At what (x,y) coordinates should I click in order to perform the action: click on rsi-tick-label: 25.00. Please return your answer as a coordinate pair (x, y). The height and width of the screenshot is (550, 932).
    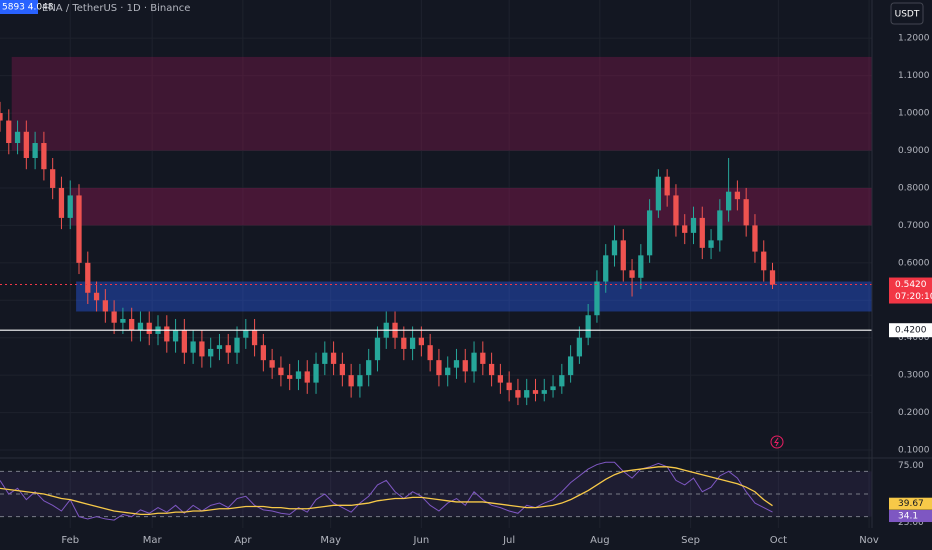
    Looking at the image, I should click on (911, 523).